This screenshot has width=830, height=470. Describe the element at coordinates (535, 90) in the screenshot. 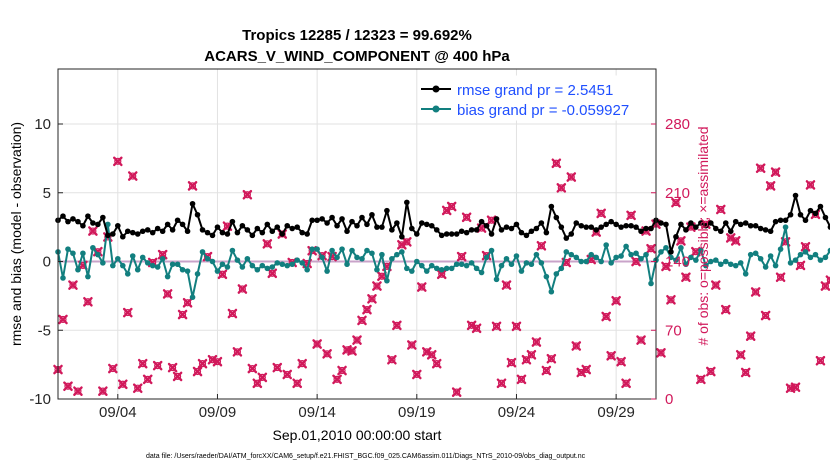

I see `legend-rmse-label: rmse grand pr = 2.5451` at that location.